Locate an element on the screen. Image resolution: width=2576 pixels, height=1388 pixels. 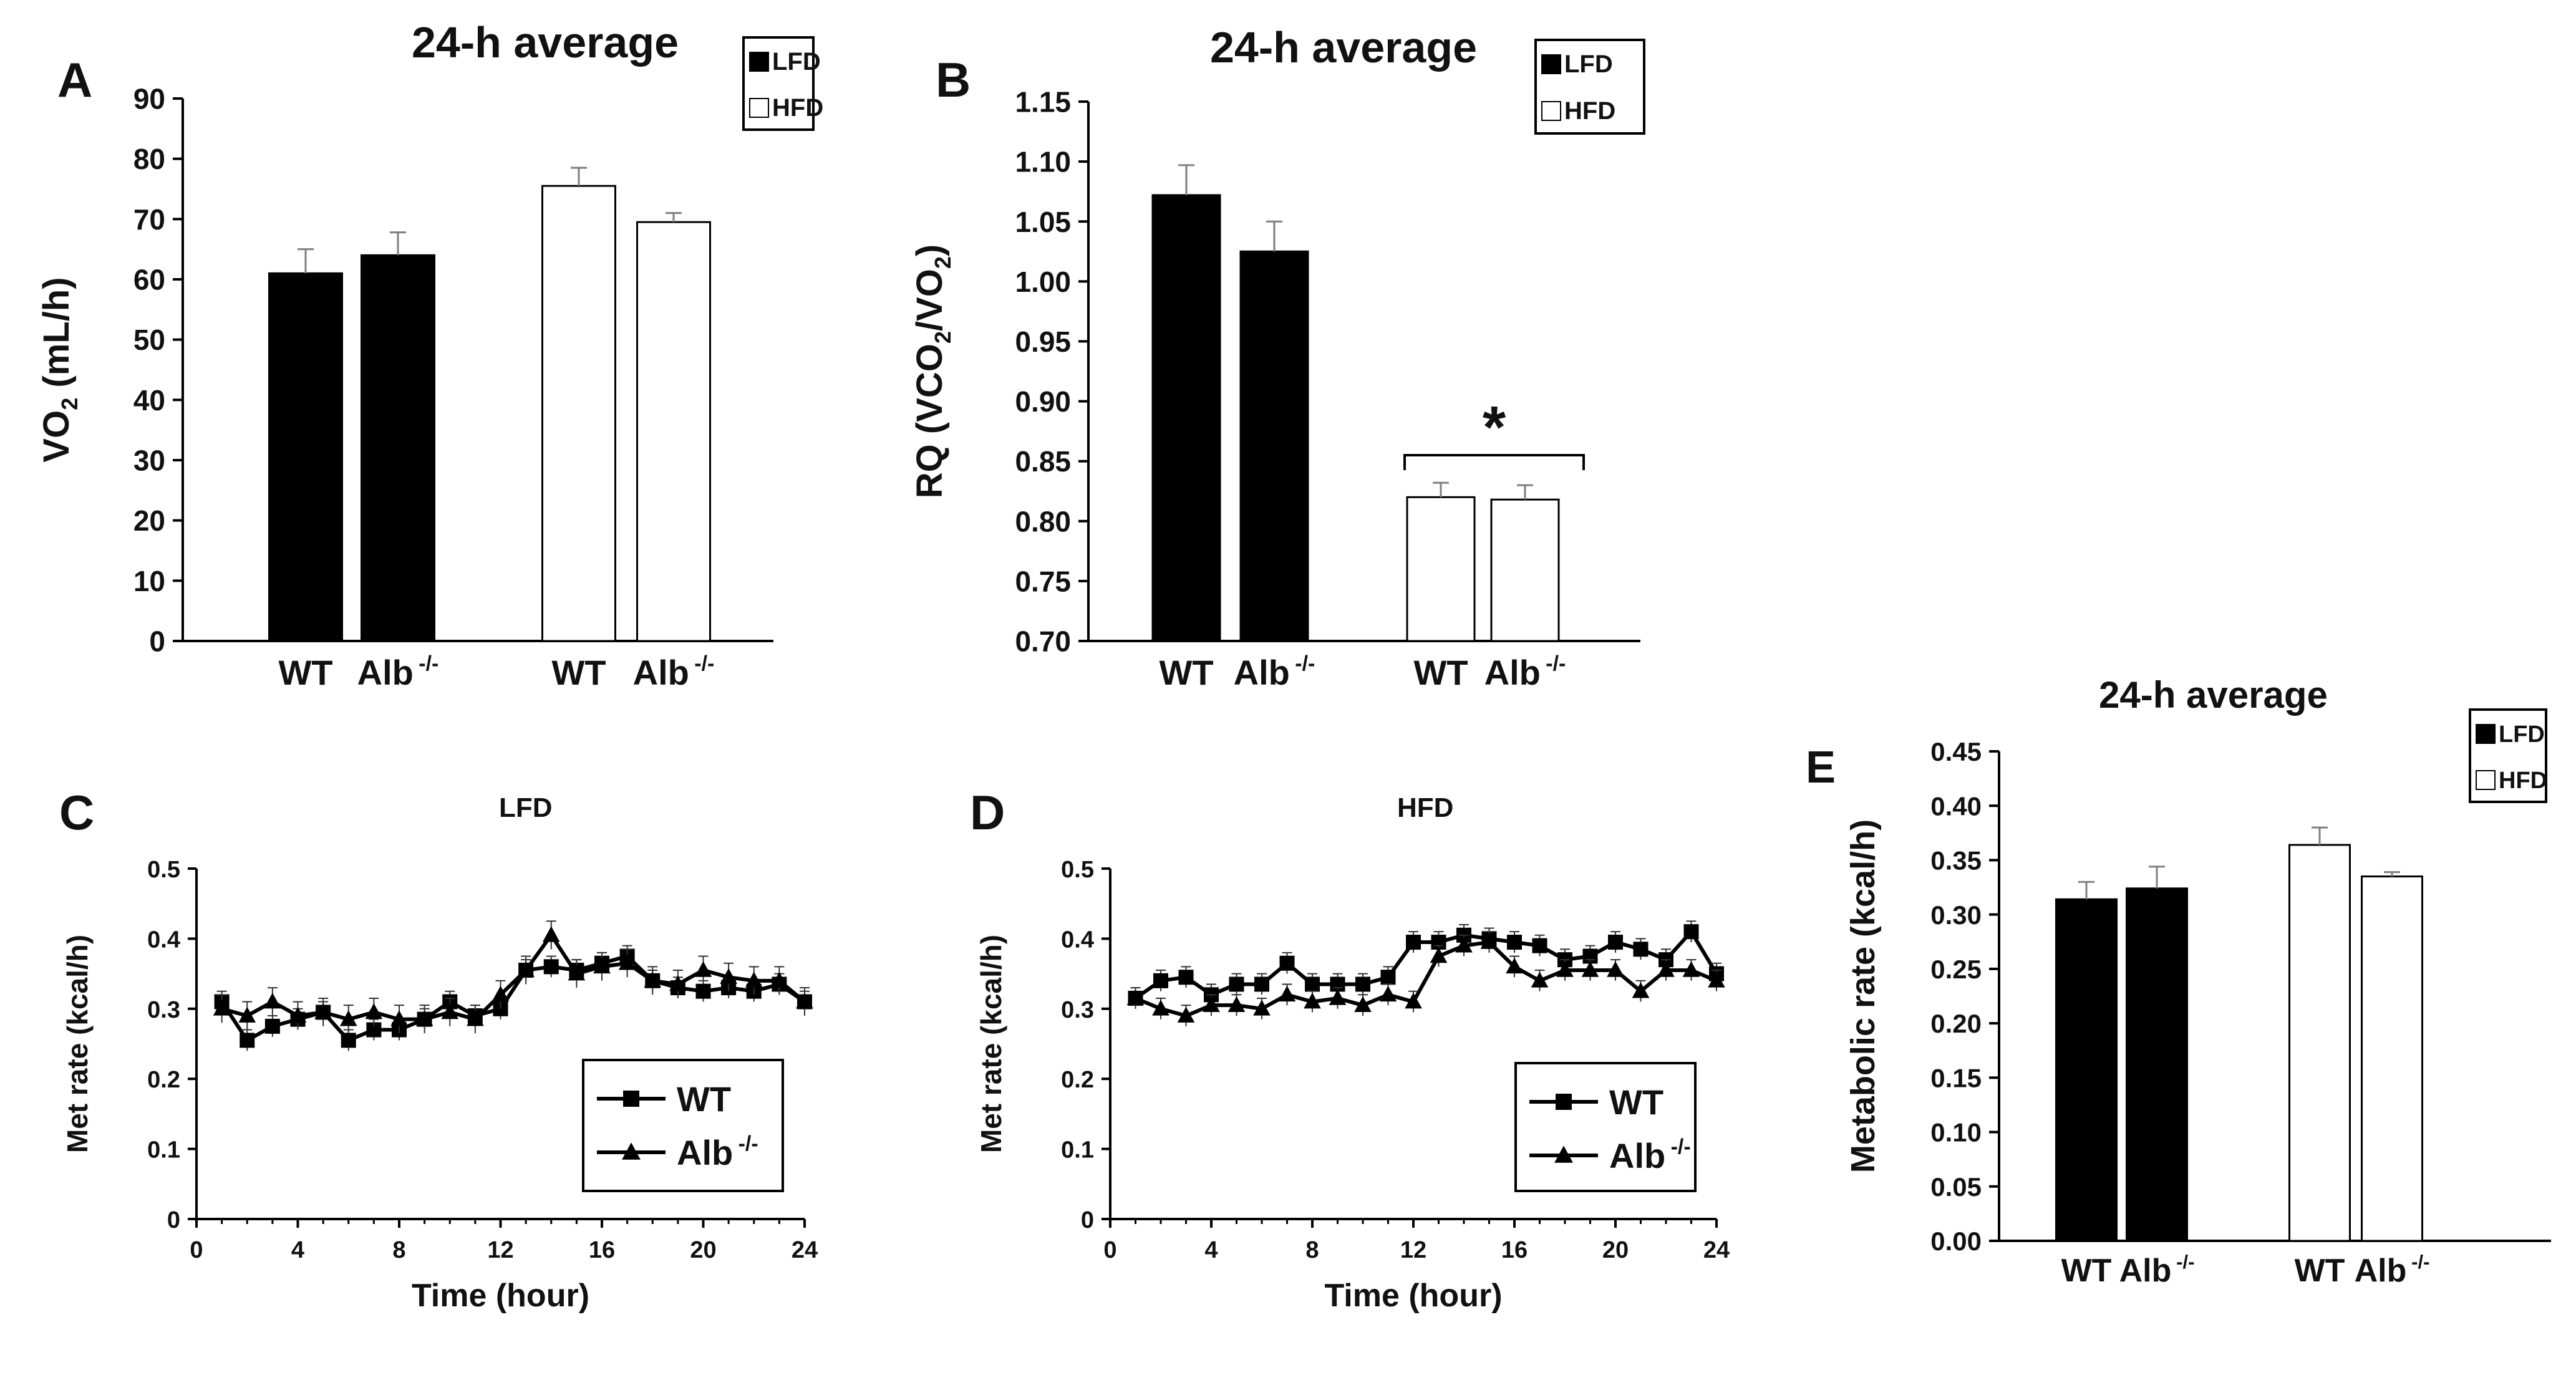
y-tick-label: 10 is located at coordinates (149, 581).